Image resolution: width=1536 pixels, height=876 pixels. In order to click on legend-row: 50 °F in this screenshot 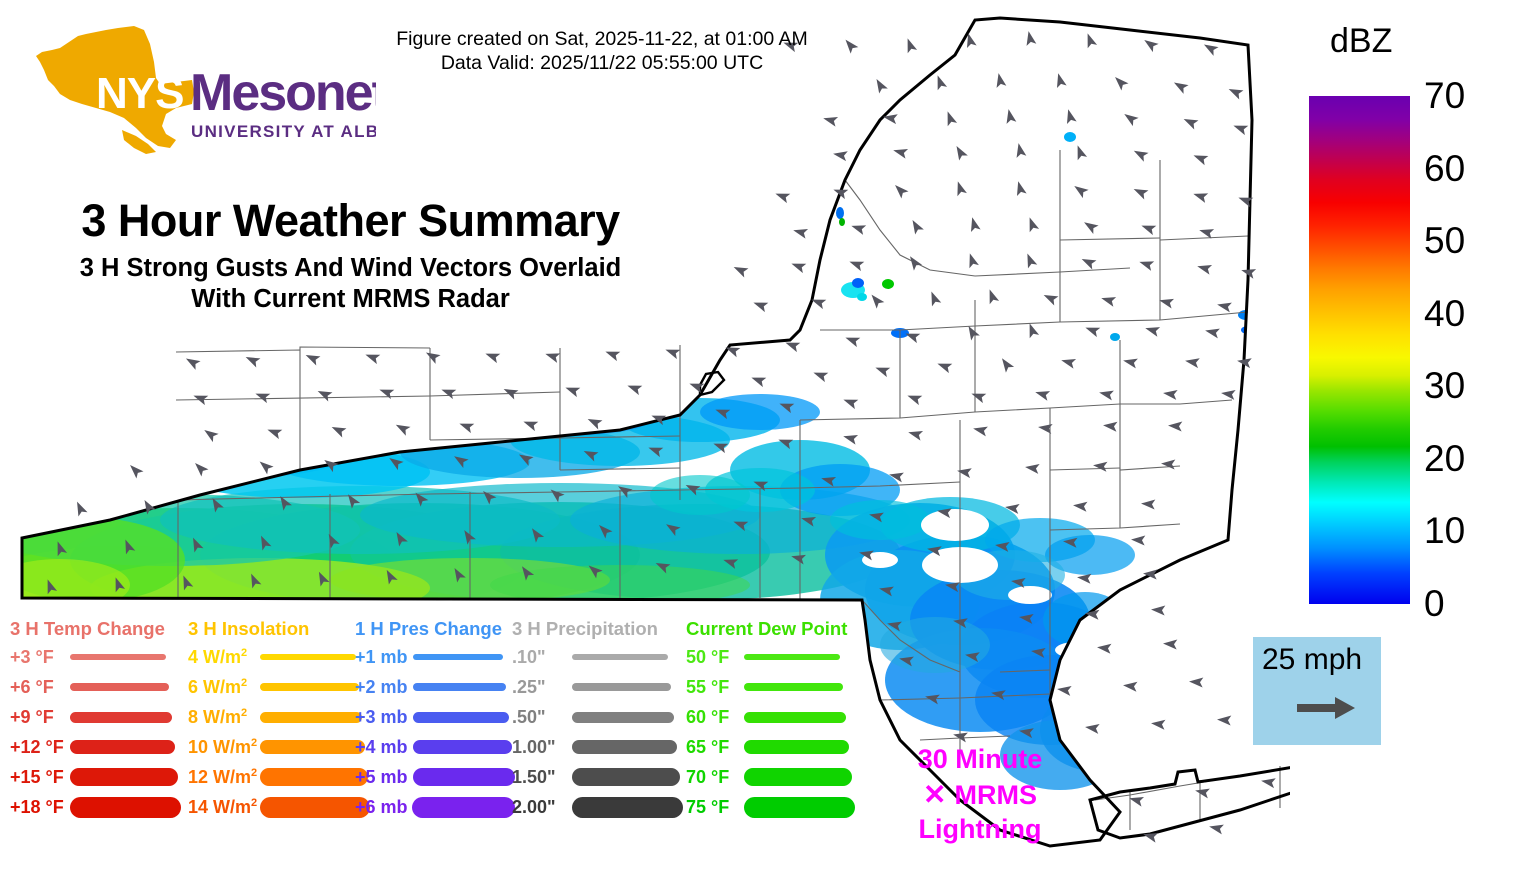, I will do `click(774, 657)`.